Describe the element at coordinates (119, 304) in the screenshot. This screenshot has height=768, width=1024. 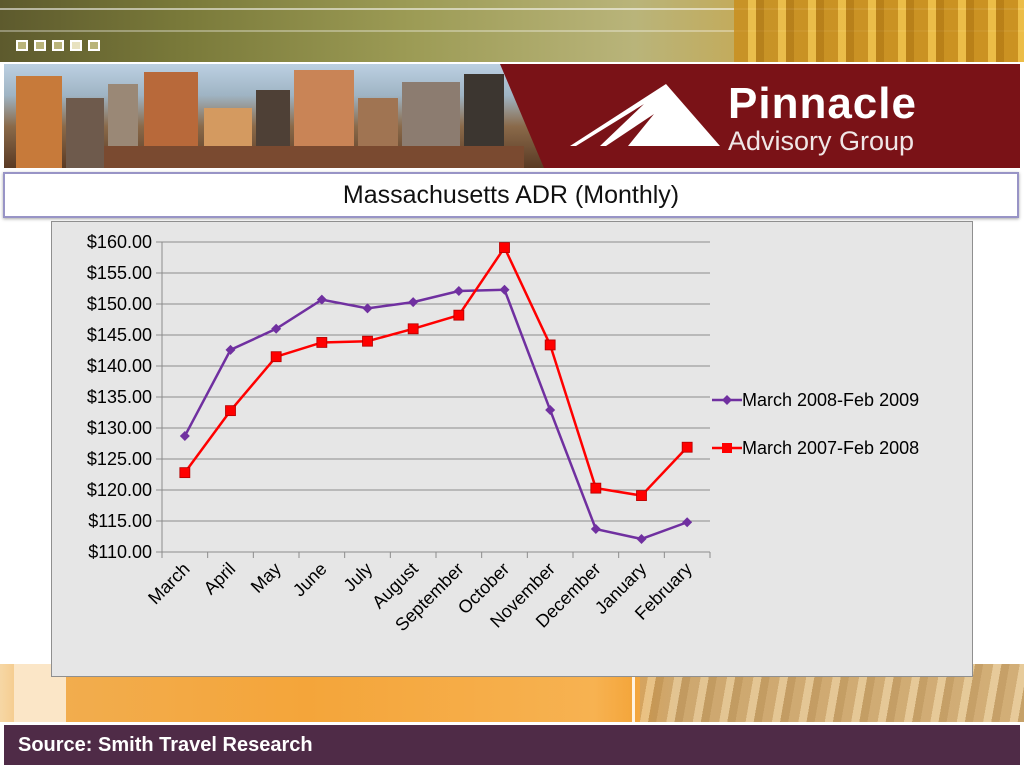
I see `y-tick-label: $150.00` at that location.